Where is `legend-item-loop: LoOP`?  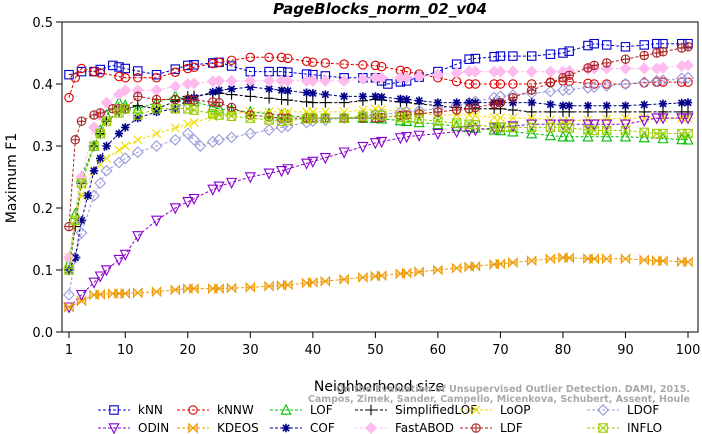 legend-item-loop: LoOP is located at coordinates (495, 410).